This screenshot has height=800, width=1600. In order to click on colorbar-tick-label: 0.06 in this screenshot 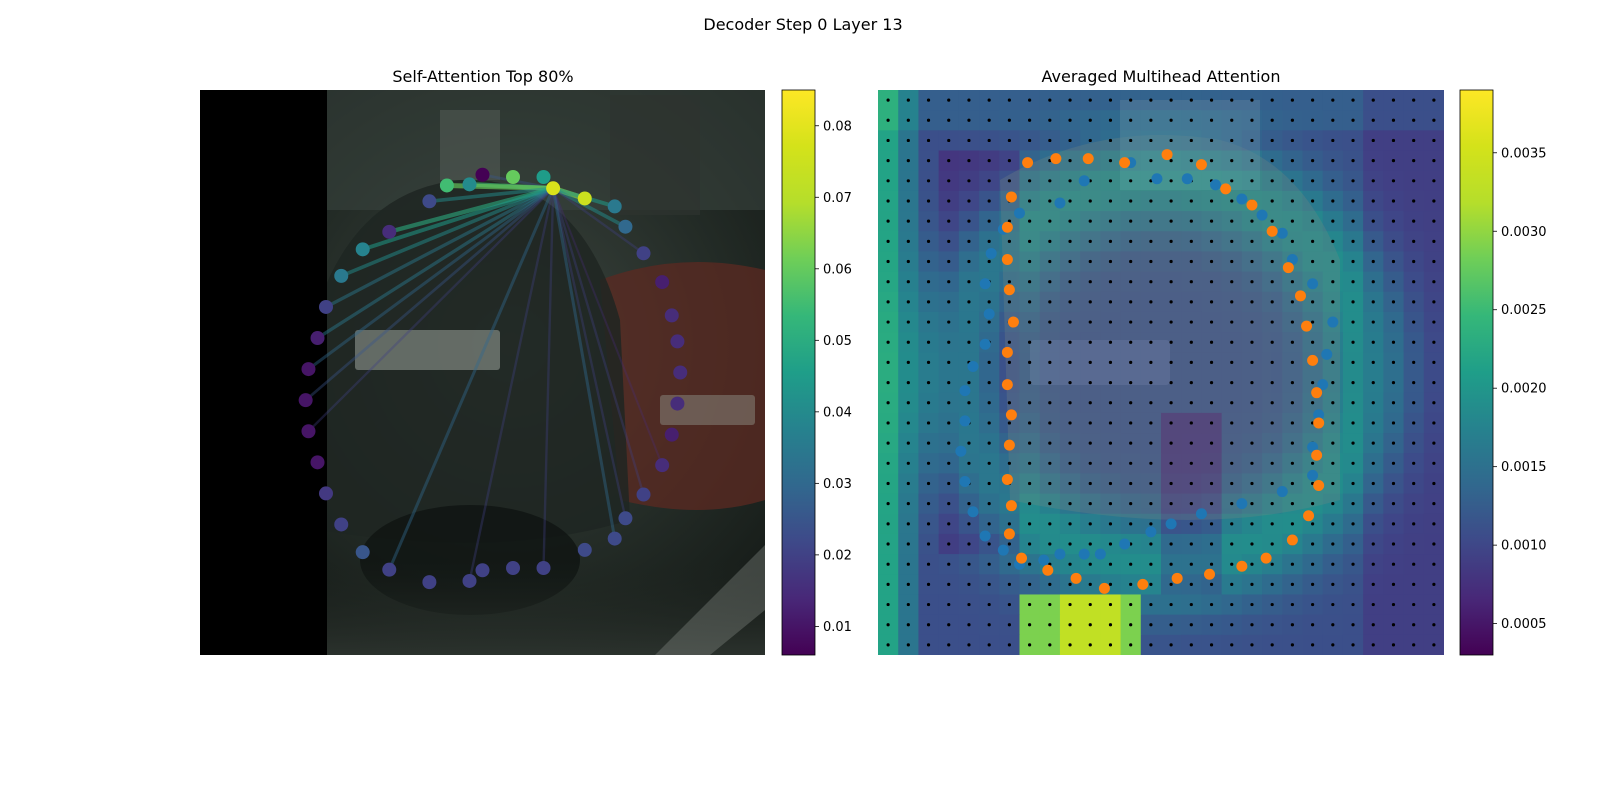, I will do `click(837, 269)`.